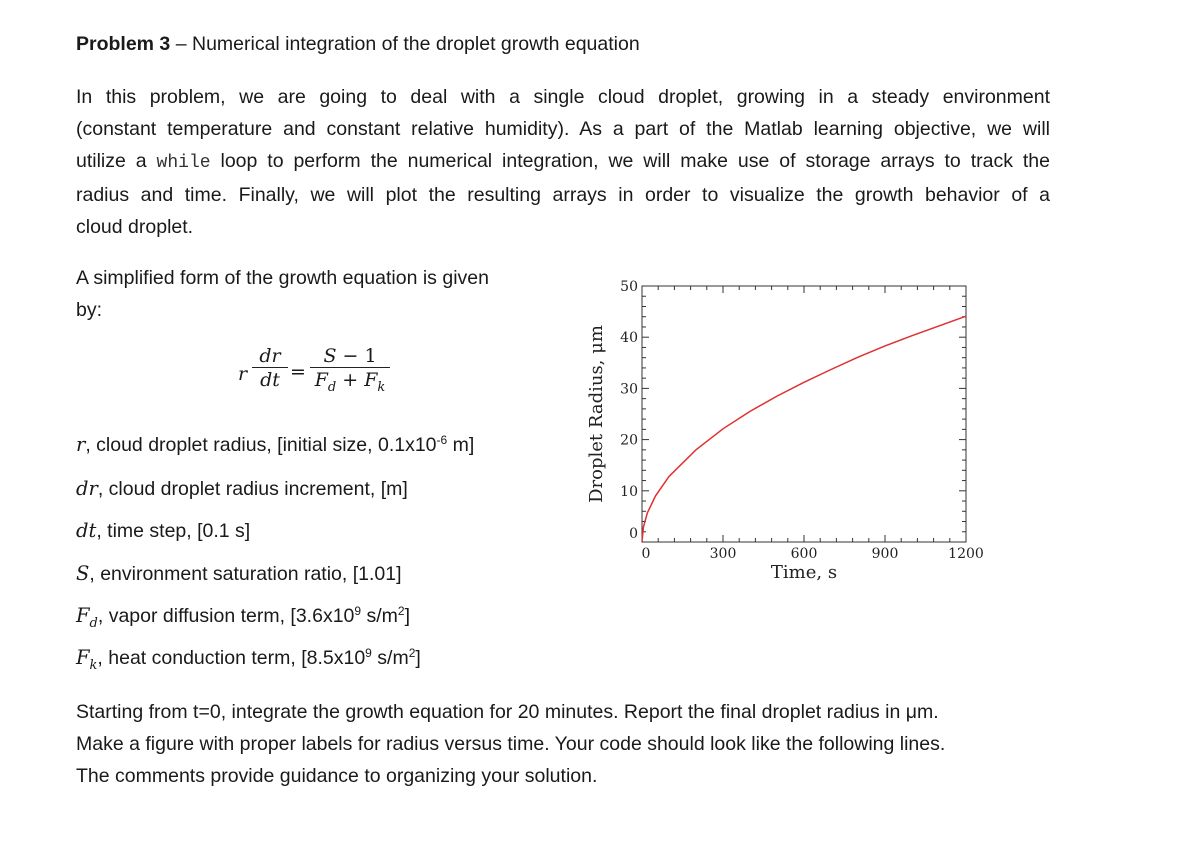 The height and width of the screenshot is (864, 1196). I want to click on intro-line-5: cloud droplet., so click(135, 227).